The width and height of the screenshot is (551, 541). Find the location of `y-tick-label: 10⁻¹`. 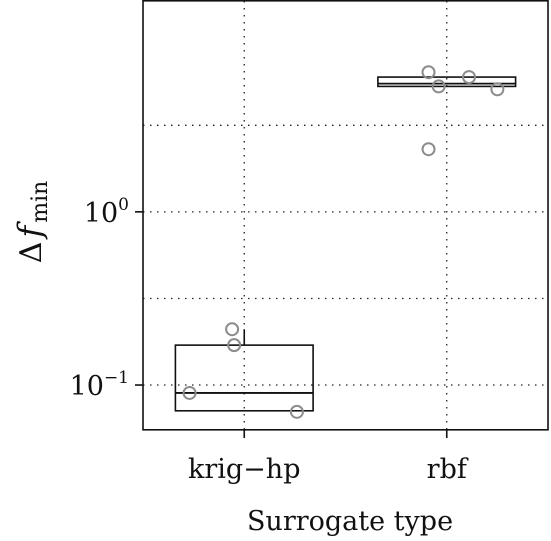

y-tick-label: 10⁻¹ is located at coordinates (99, 385).